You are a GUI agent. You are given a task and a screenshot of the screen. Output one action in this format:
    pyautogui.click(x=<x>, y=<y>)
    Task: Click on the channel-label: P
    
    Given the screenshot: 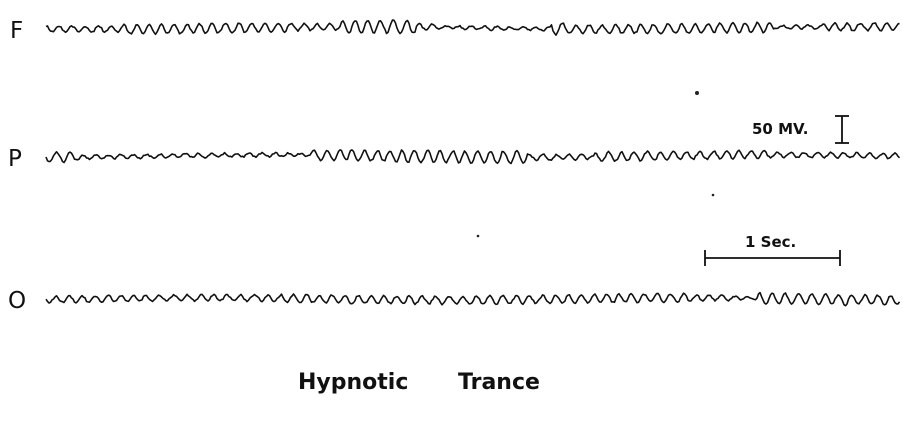 What is the action you would take?
    pyautogui.click(x=15, y=159)
    